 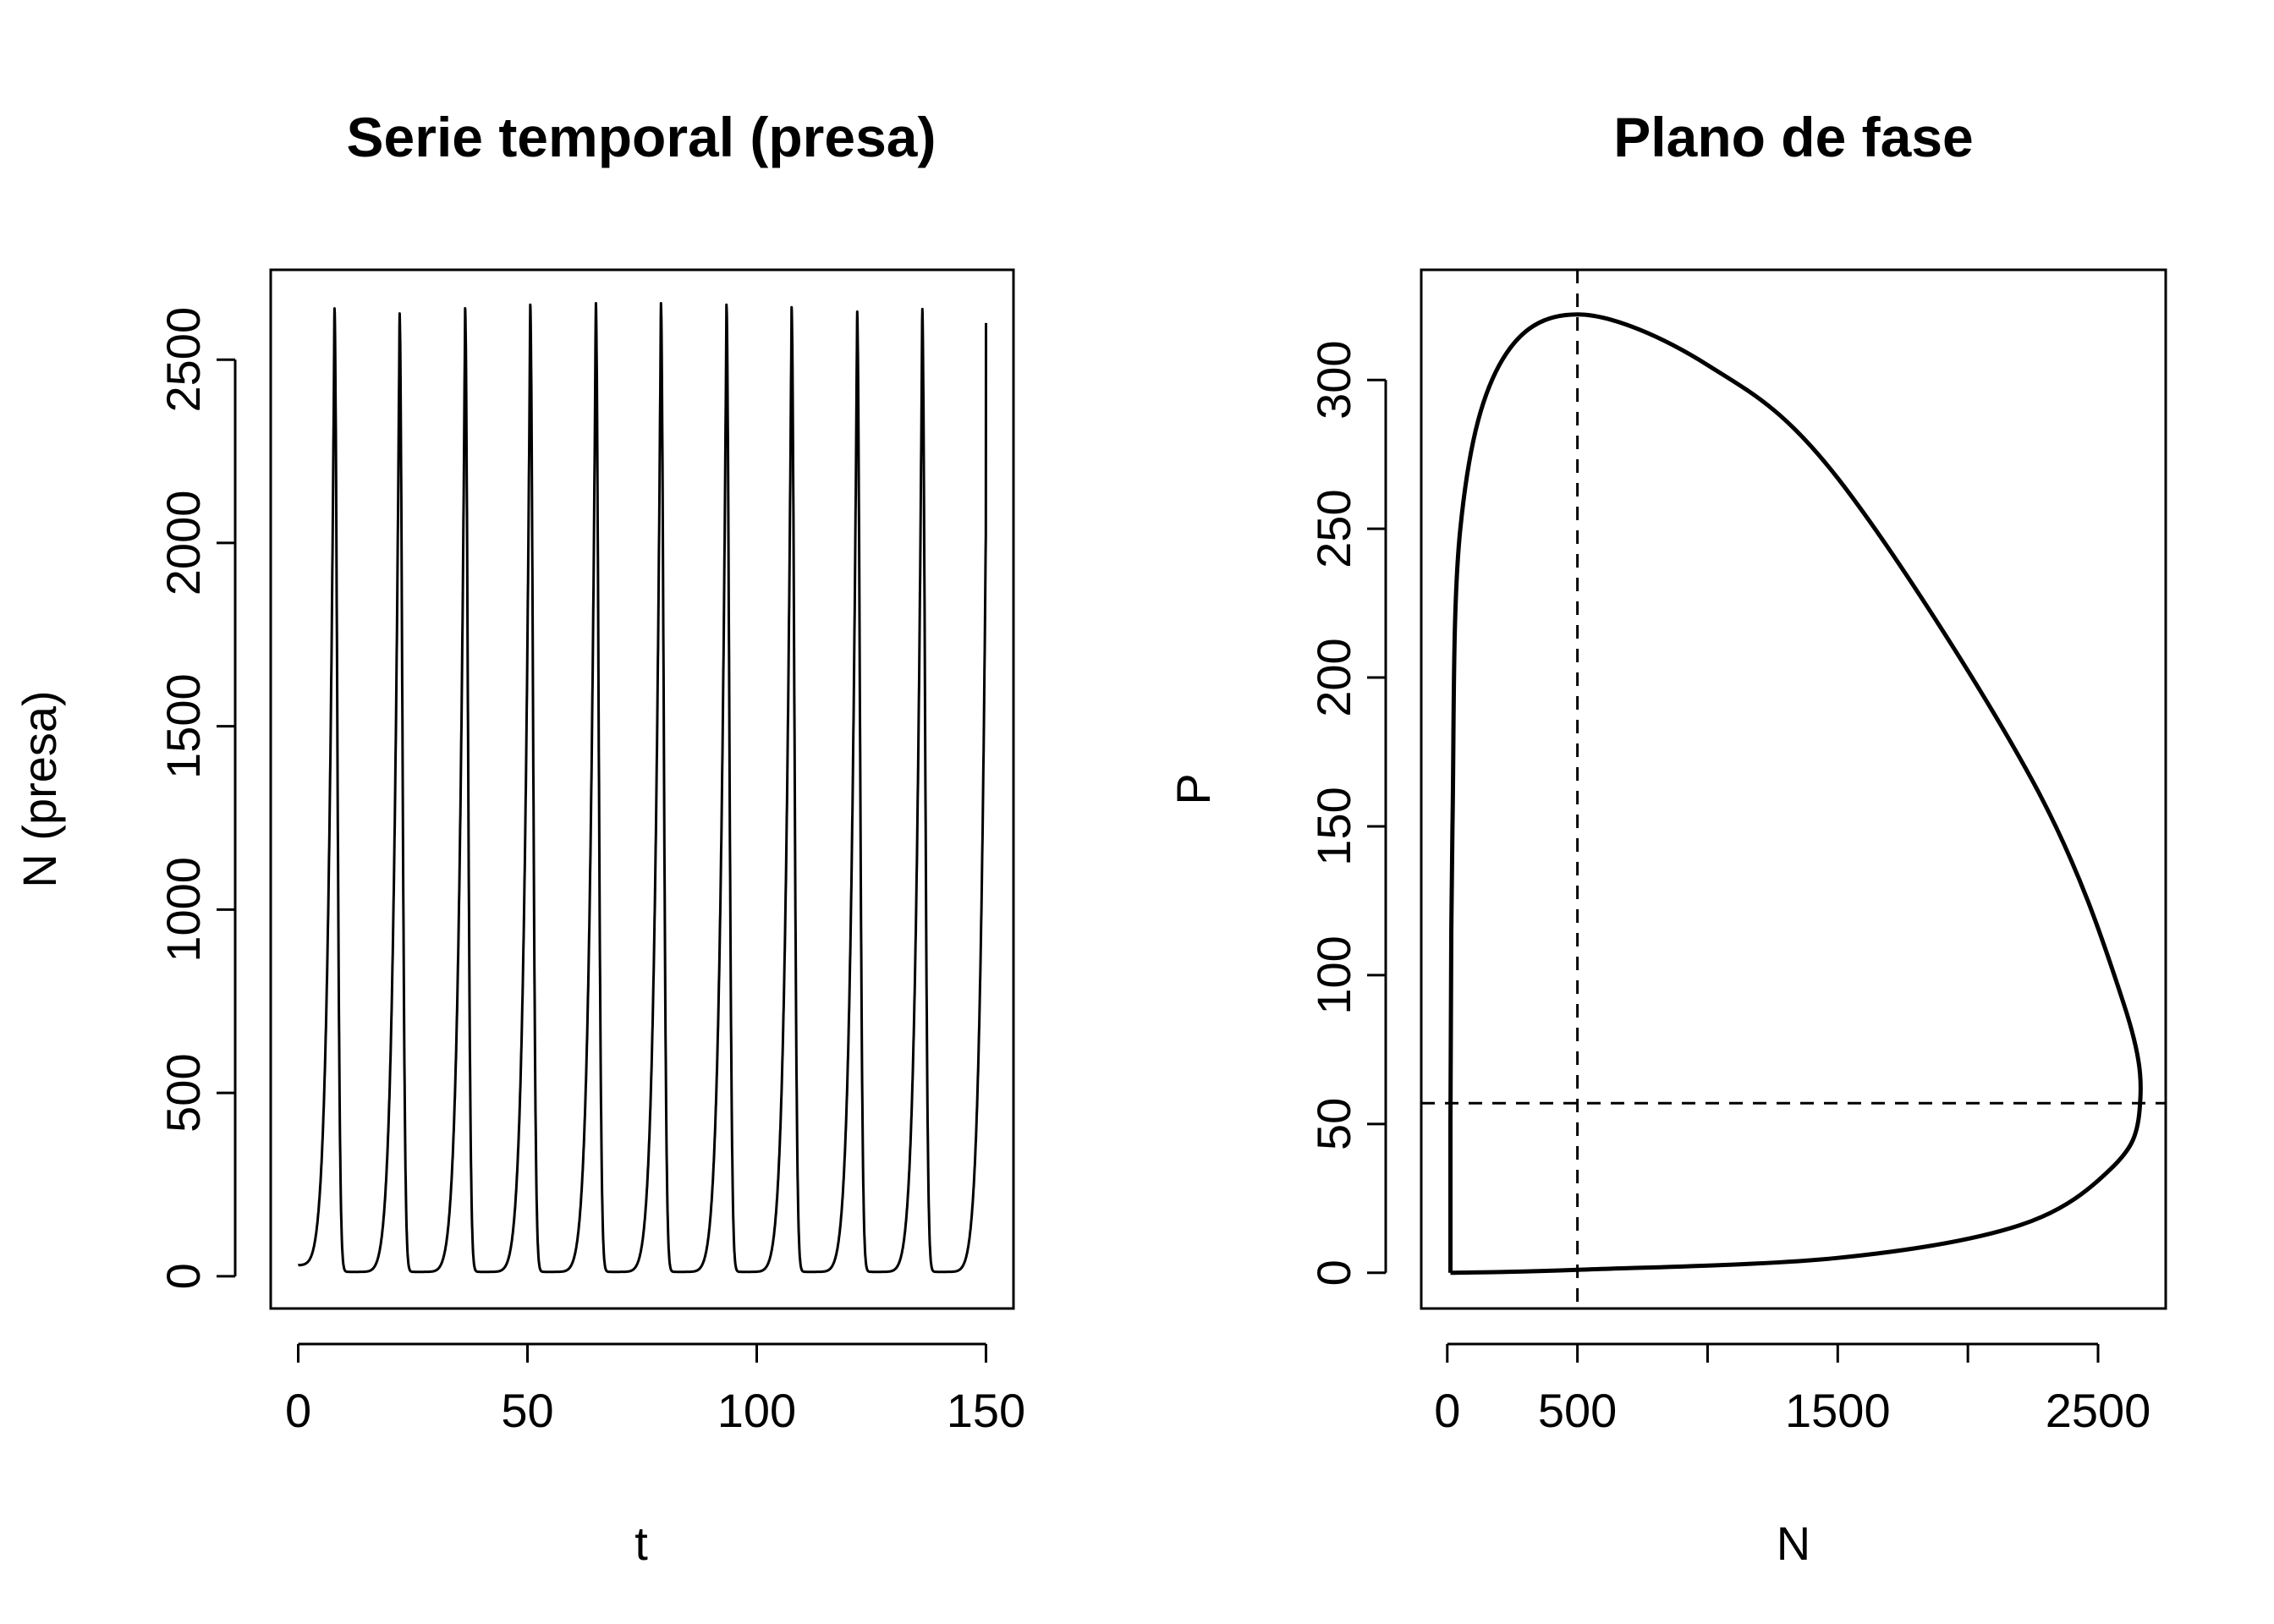 I want to click on y-tick-label: 2000, so click(x=183, y=544).